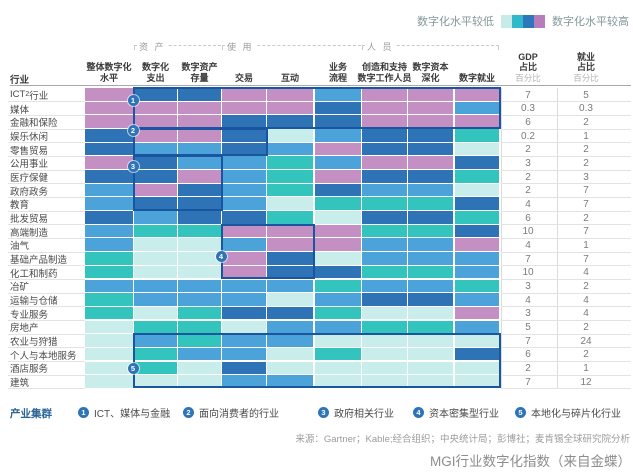  Describe the element at coordinates (586, 109) in the screenshot. I see `employment-value: 0.3` at that location.